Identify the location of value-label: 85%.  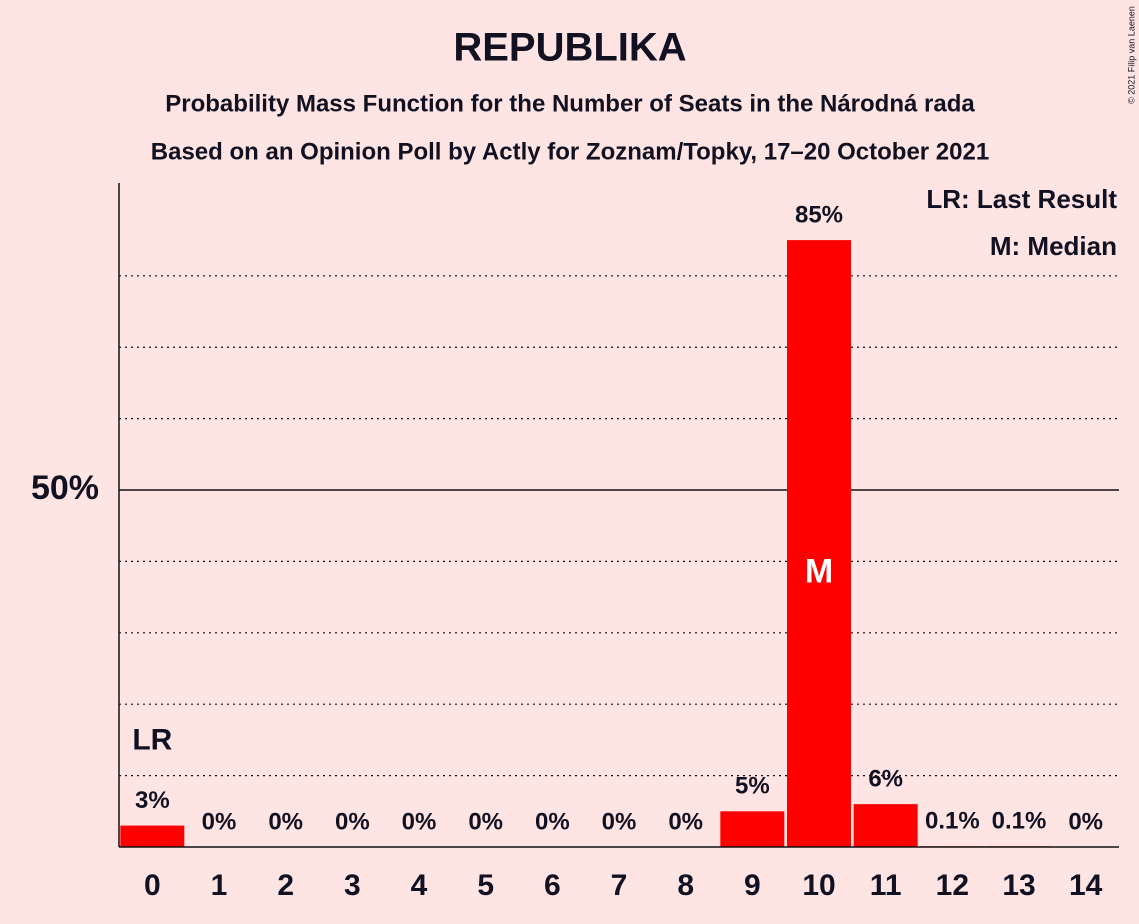
(819, 214).